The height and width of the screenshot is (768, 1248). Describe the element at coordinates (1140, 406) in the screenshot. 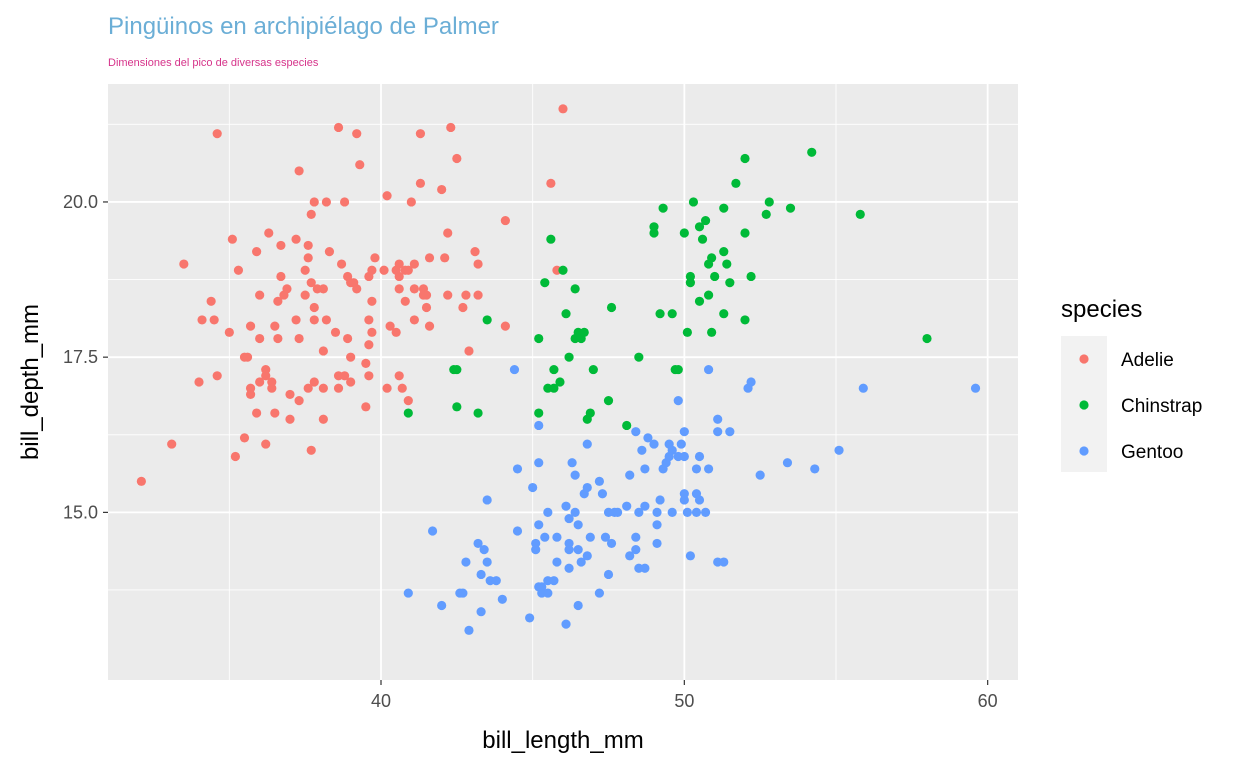

I see `legend-items: Adelie Chinstrap Gentoo` at that location.